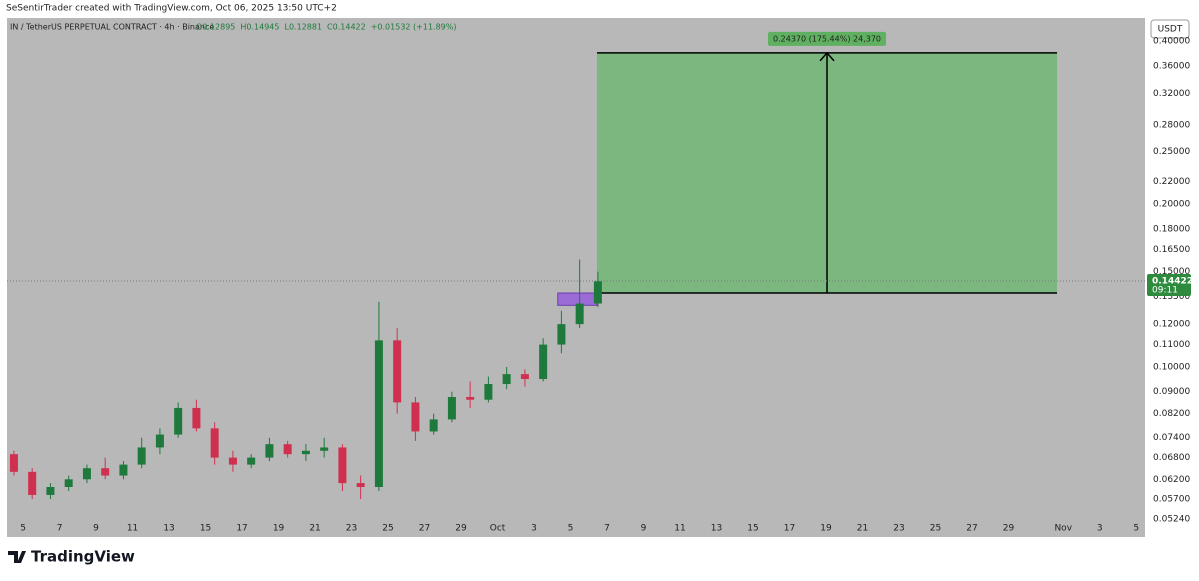 Image resolution: width=1199 pixels, height=581 pixels. I want to click on y-tick-label: 0.16500, so click(1171, 250).